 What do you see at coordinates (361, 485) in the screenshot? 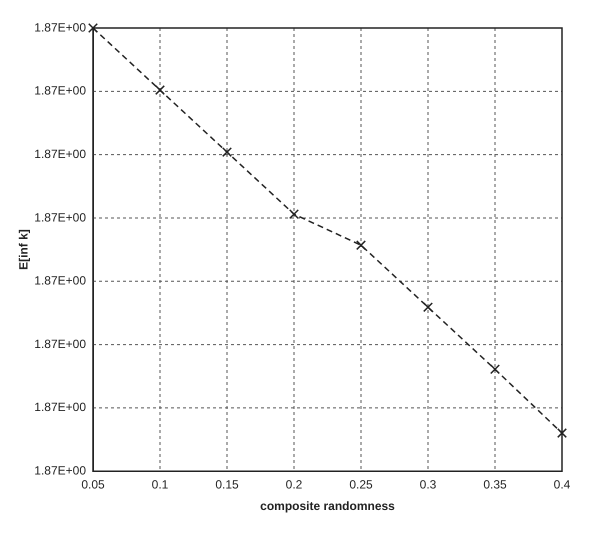
I see `x-tick-label: 0.25` at bounding box center [361, 485].